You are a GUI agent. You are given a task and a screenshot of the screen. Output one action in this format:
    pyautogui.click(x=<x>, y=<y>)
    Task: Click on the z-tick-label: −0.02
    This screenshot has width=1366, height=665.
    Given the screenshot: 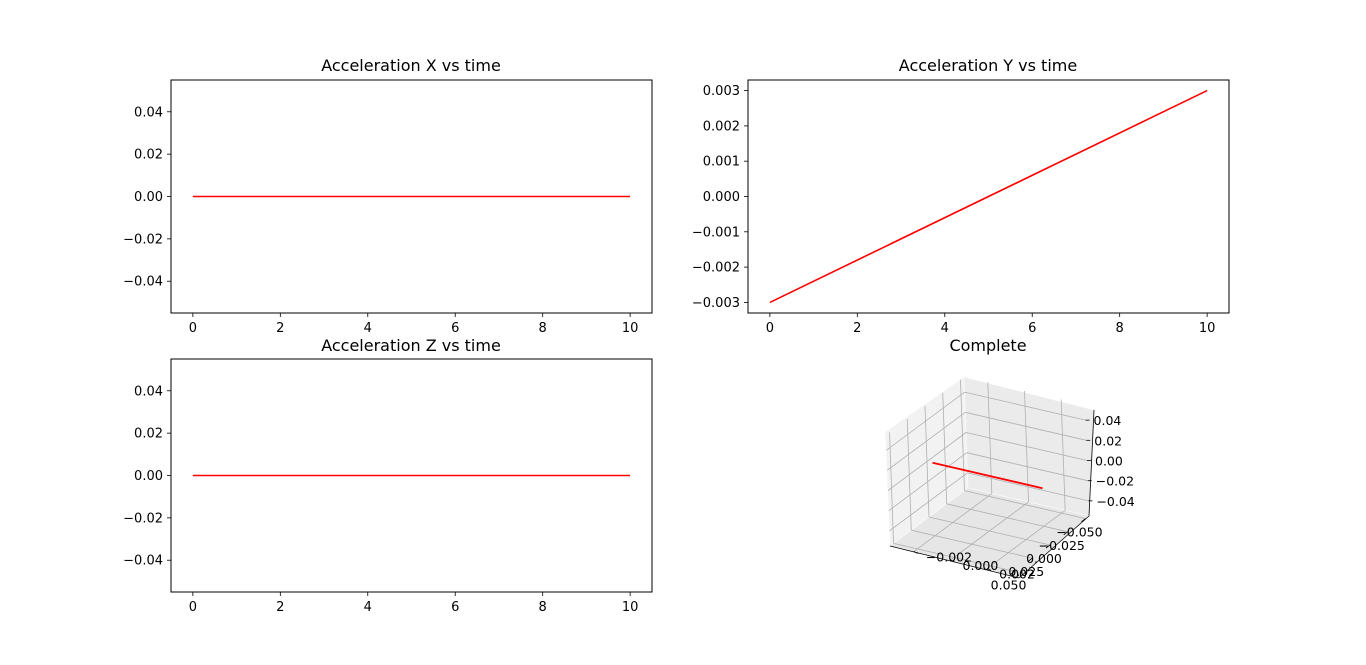 What is the action you would take?
    pyautogui.click(x=1115, y=481)
    